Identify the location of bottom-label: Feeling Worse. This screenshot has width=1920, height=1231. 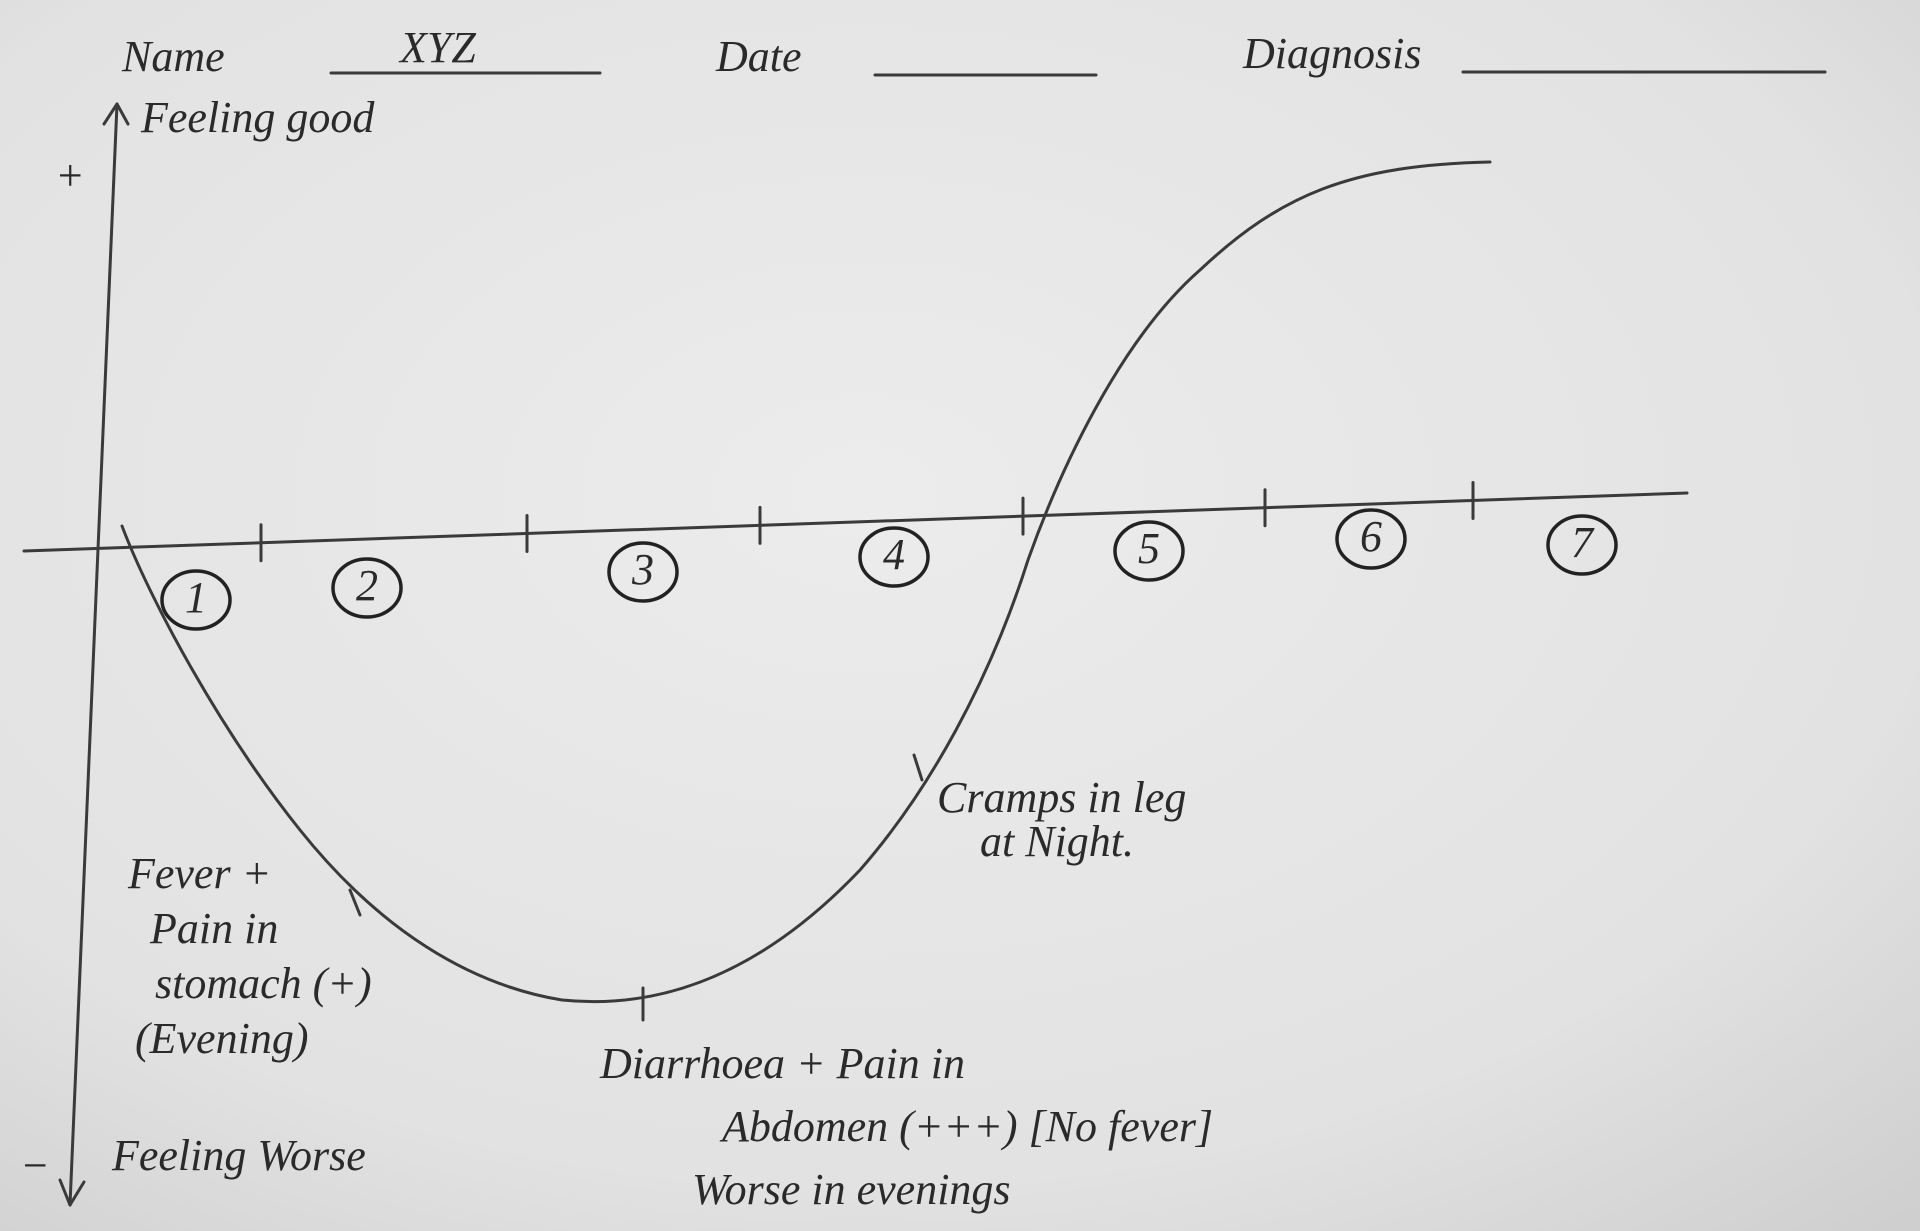
(238, 1155).